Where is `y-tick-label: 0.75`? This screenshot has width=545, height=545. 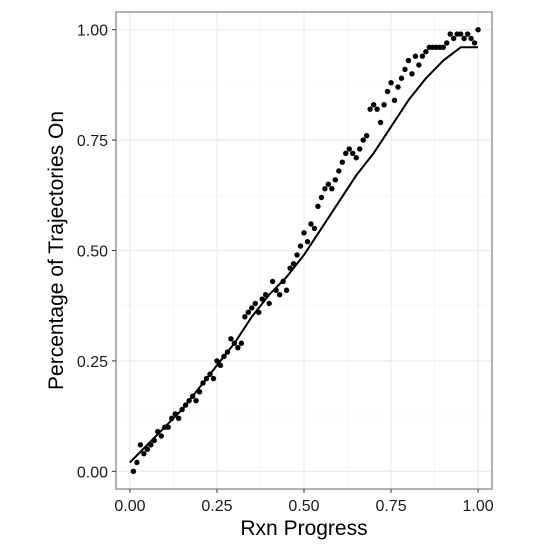 y-tick-label: 0.75 is located at coordinates (92, 141).